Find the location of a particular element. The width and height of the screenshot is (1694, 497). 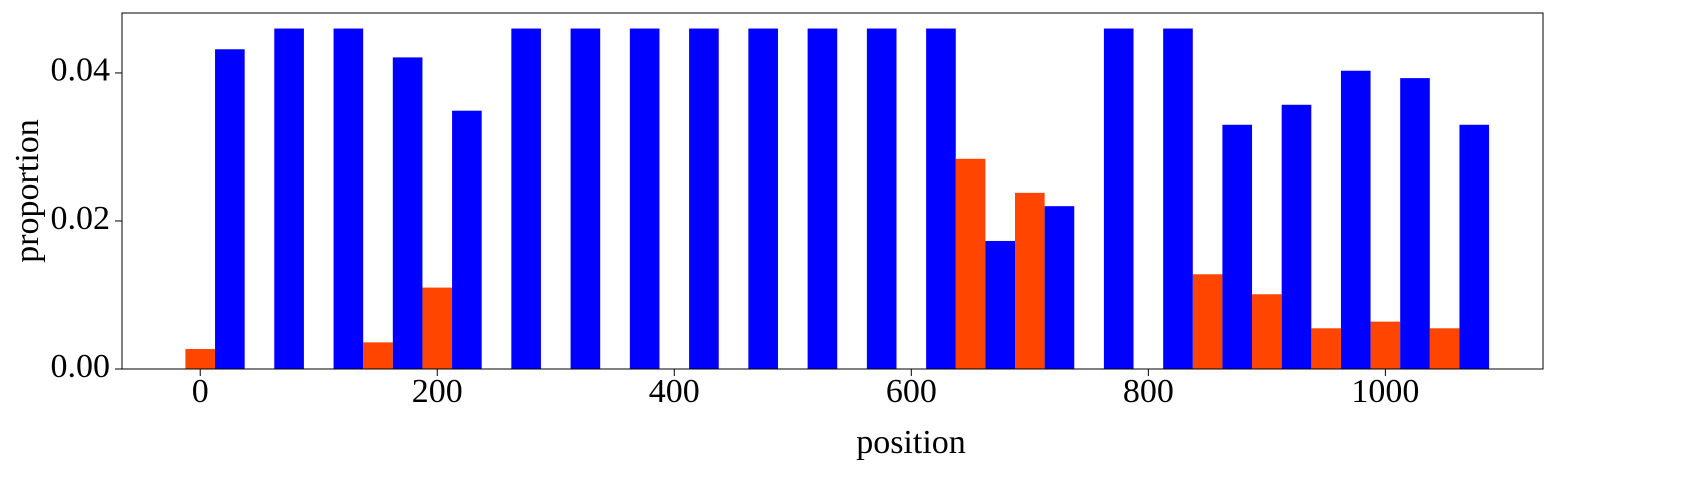

y-tick-label: 0.04 is located at coordinates (81, 70).